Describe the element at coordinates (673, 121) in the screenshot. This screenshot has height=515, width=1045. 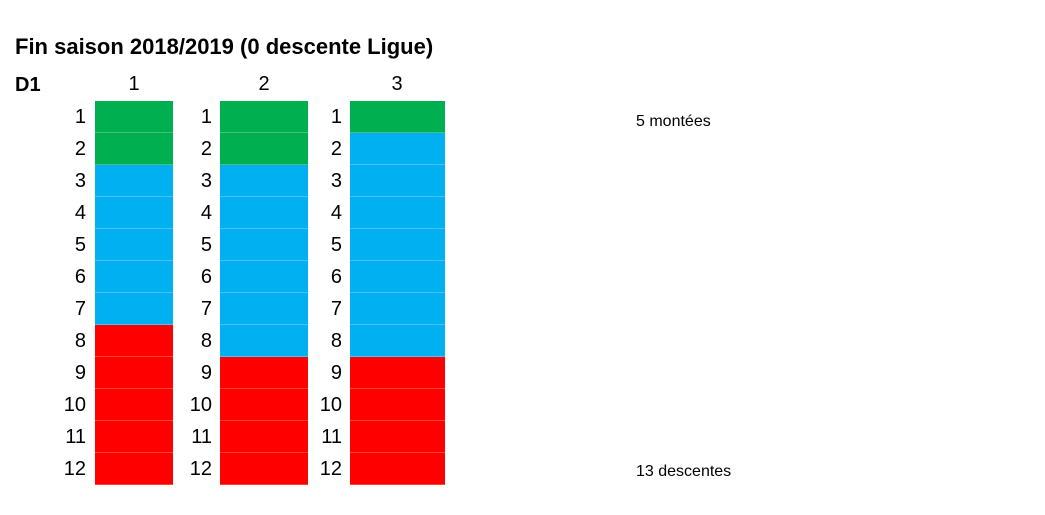
I see `promotions-note: 5 montées` at that location.